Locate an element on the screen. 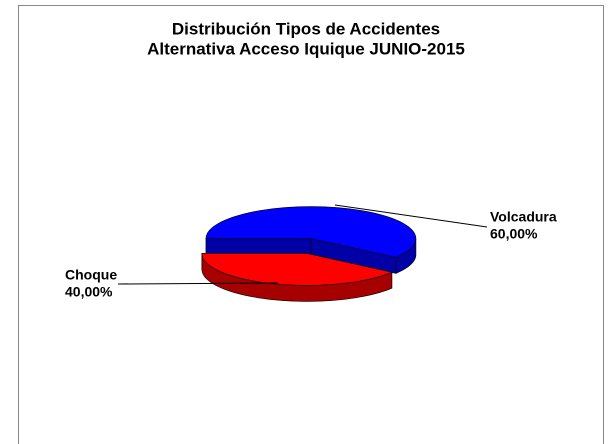 The height and width of the screenshot is (444, 610). slice-label: Volcadura is located at coordinates (523, 217).